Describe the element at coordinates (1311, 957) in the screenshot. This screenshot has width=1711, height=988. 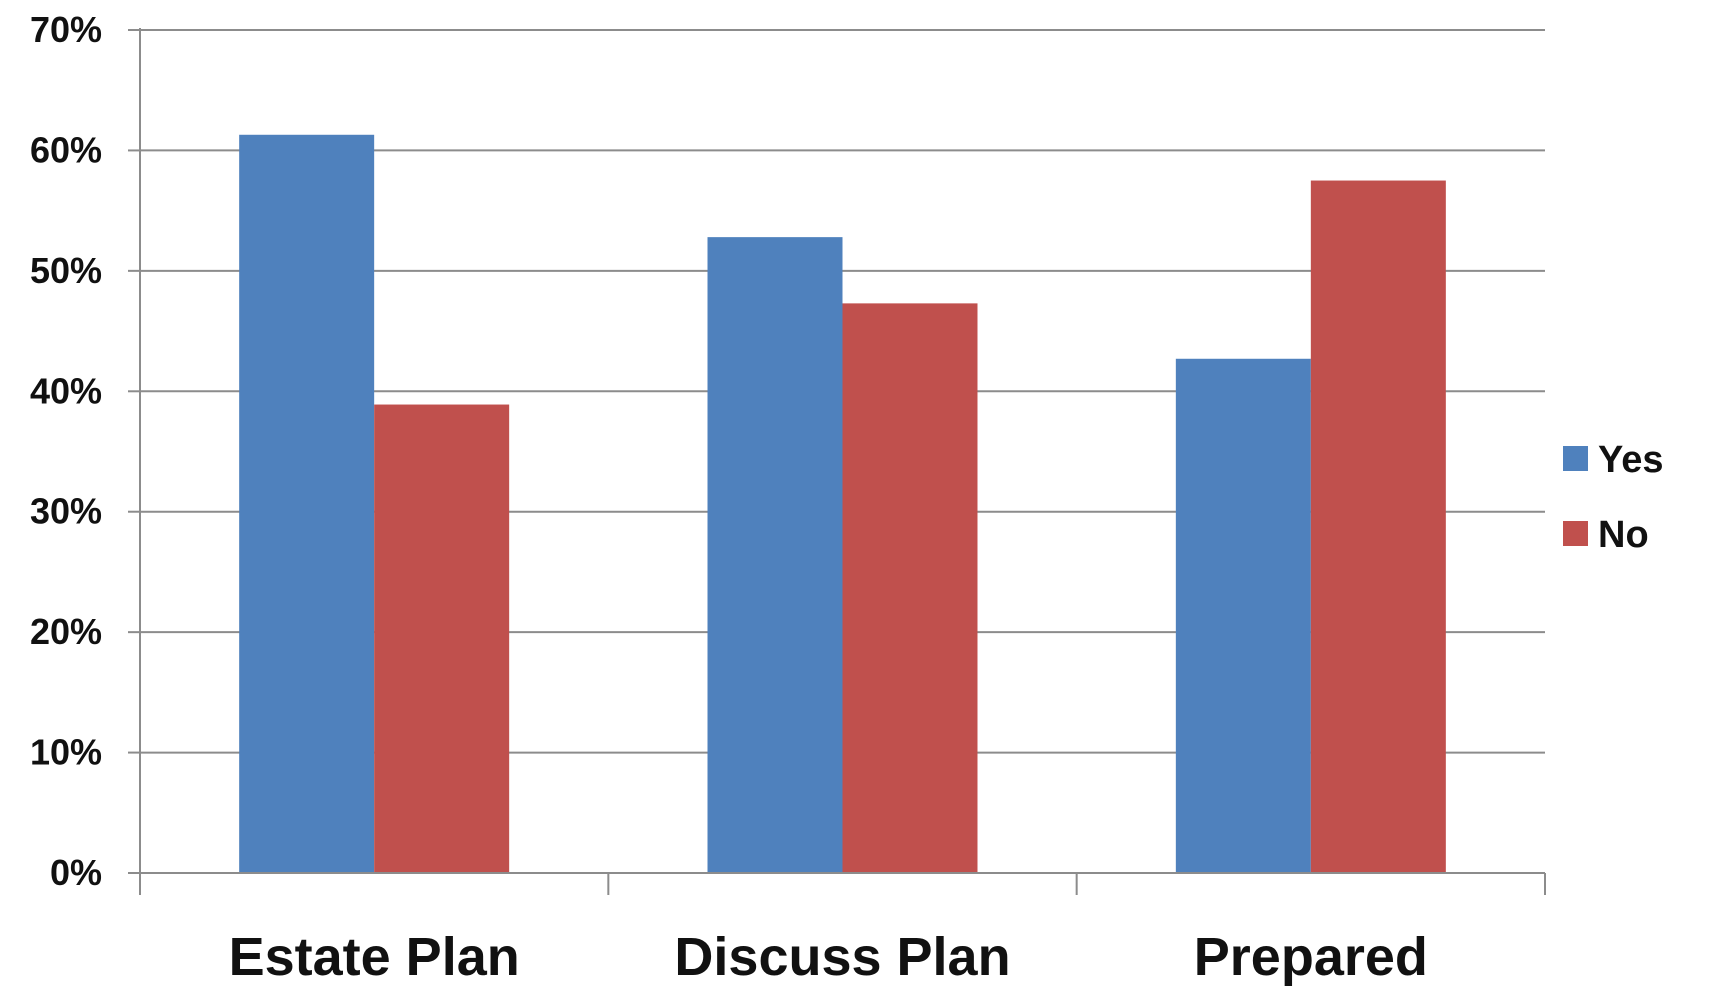
I see `x-category-label: Prepared` at that location.